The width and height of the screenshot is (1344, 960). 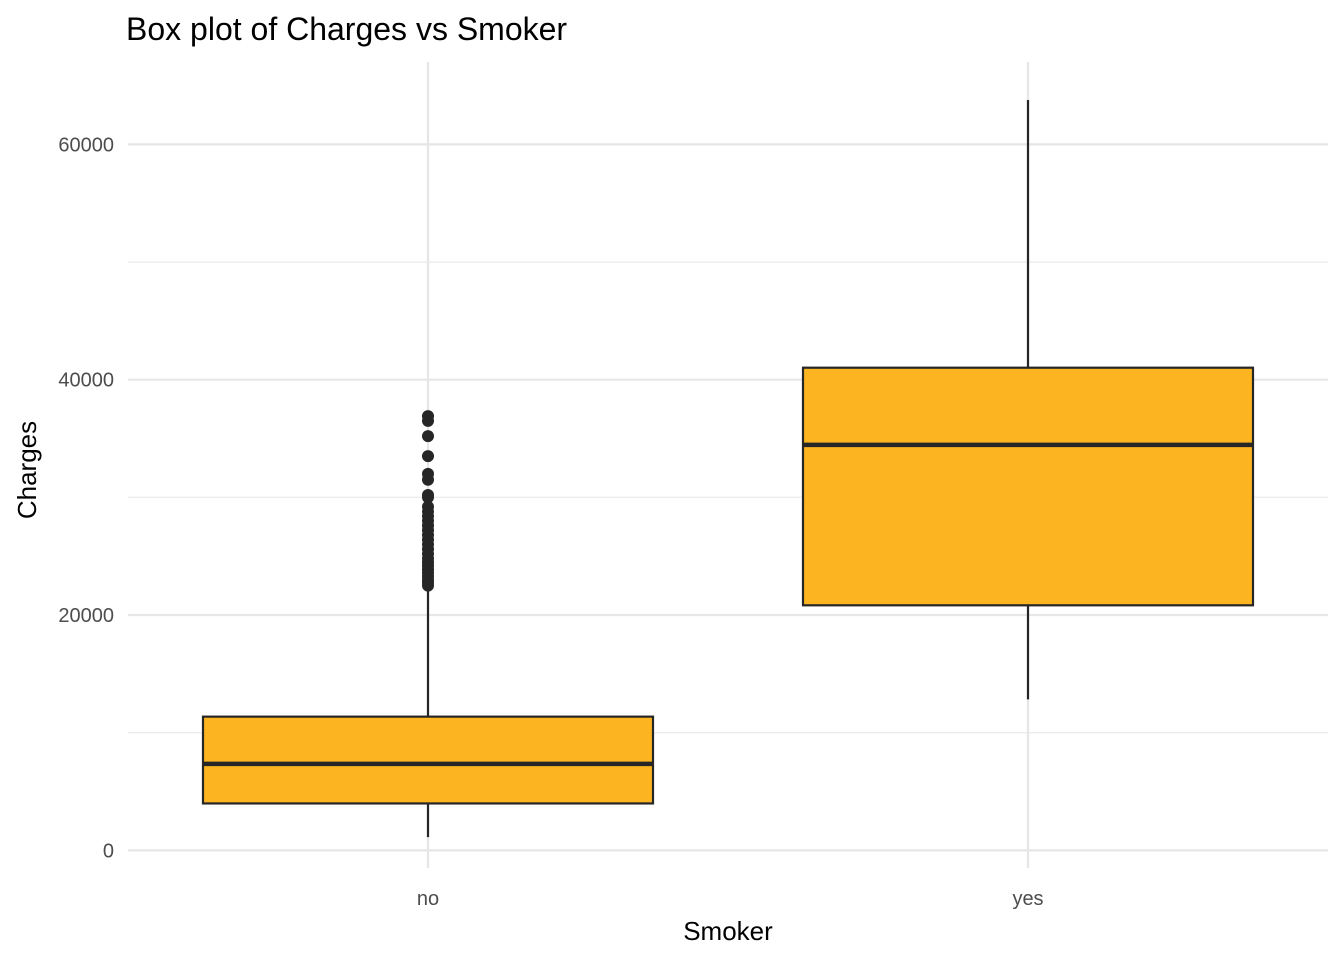 I want to click on iqr-box-no, so click(x=428, y=760).